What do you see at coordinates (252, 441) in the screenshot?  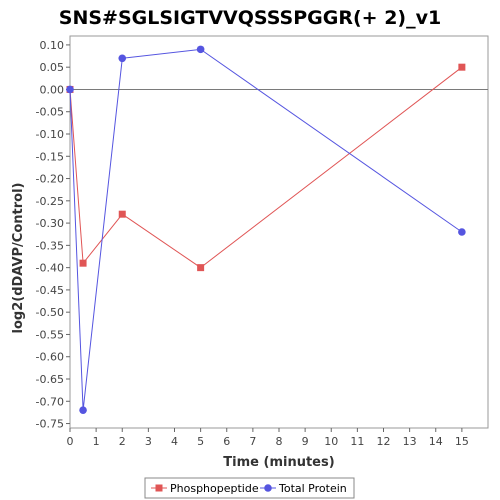 I see `x-tick-label: 7` at bounding box center [252, 441].